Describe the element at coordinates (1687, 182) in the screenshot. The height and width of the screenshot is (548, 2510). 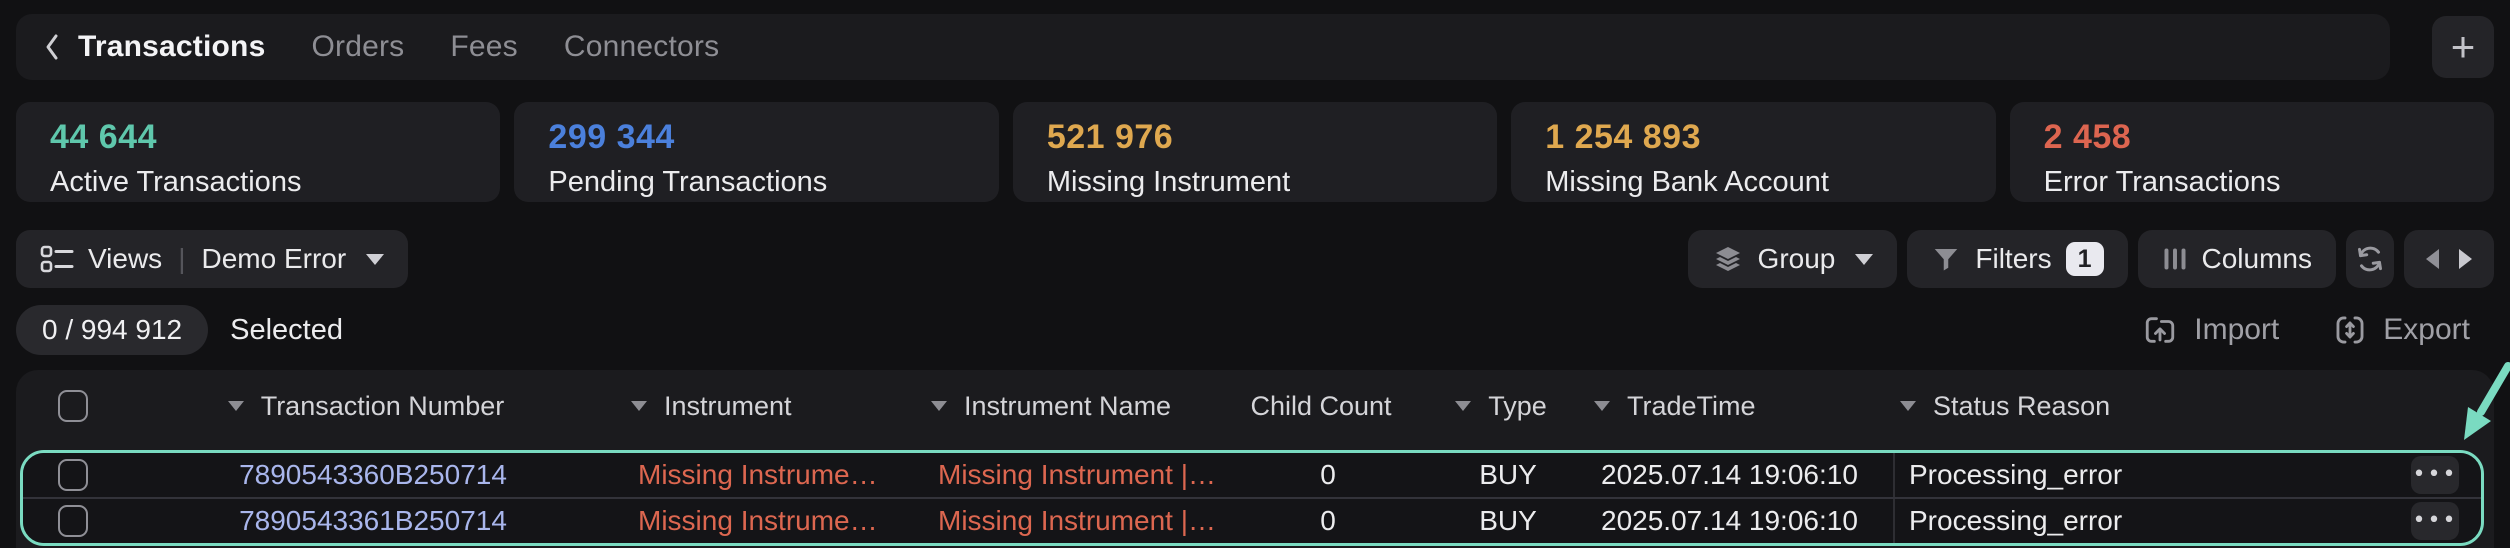
I see `stat-label: Missing Bank Account` at that location.